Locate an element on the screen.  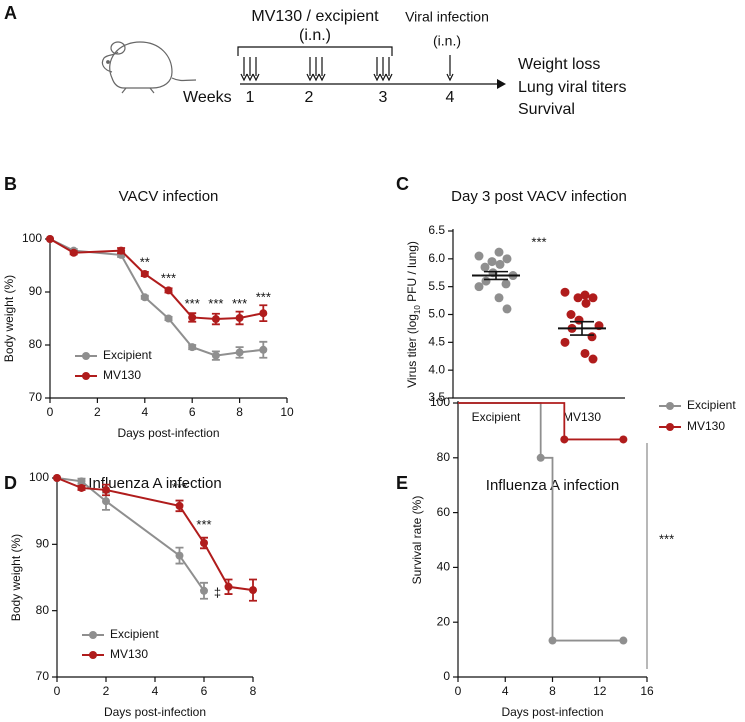
y-tick-label: 6.0 is located at coordinates (436, 258).